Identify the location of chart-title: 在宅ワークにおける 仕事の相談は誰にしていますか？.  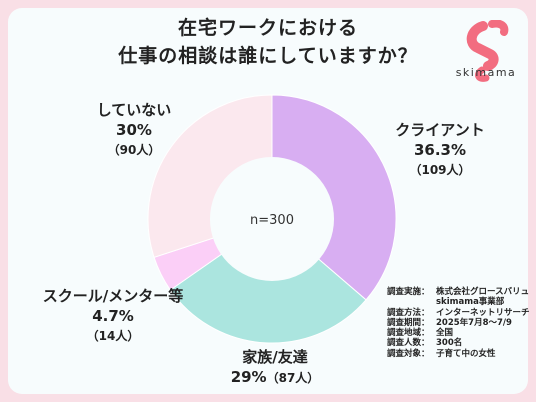
(268, 42).